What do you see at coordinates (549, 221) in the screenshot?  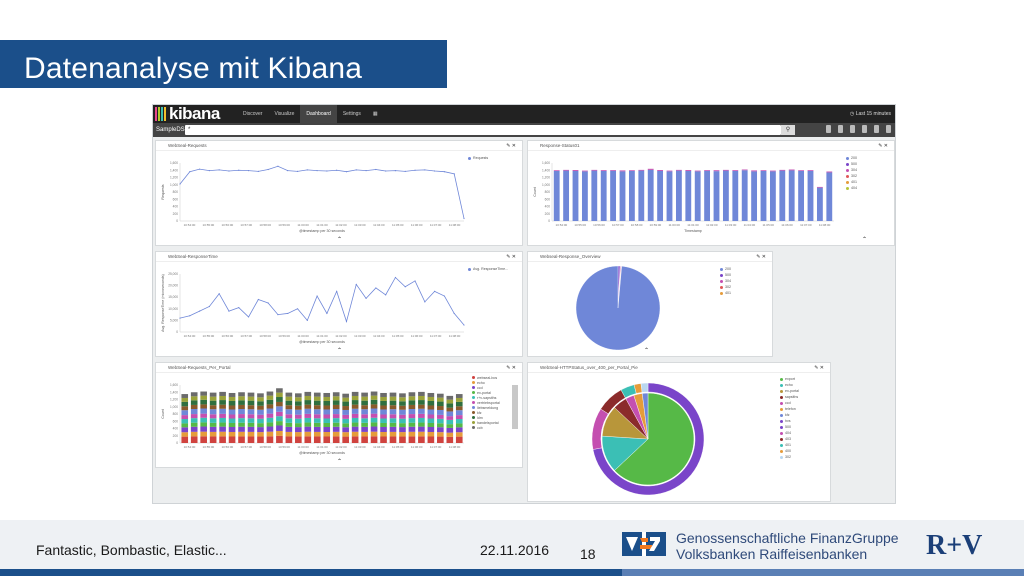 I see `y-tick-label: 0` at bounding box center [549, 221].